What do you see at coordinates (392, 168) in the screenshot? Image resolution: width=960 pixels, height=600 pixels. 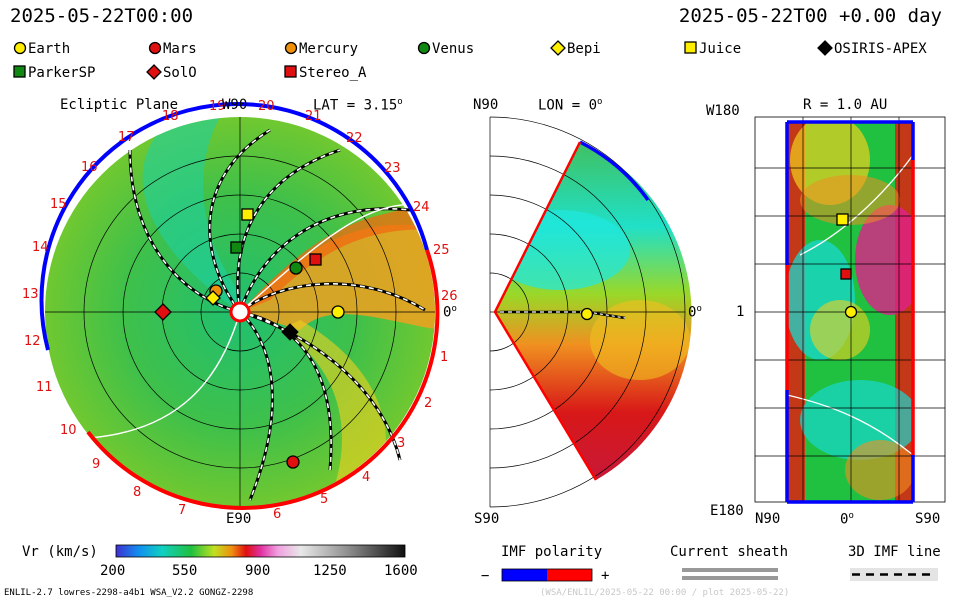 I see `carrington-label: 23` at bounding box center [392, 168].